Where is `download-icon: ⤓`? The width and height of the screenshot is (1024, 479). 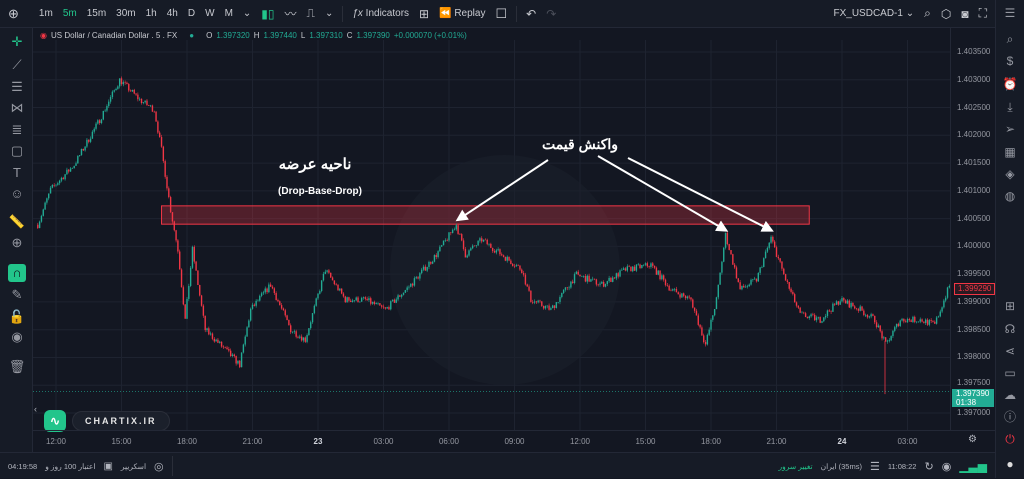
download-icon: ⤓ is located at coordinates (1010, 107).